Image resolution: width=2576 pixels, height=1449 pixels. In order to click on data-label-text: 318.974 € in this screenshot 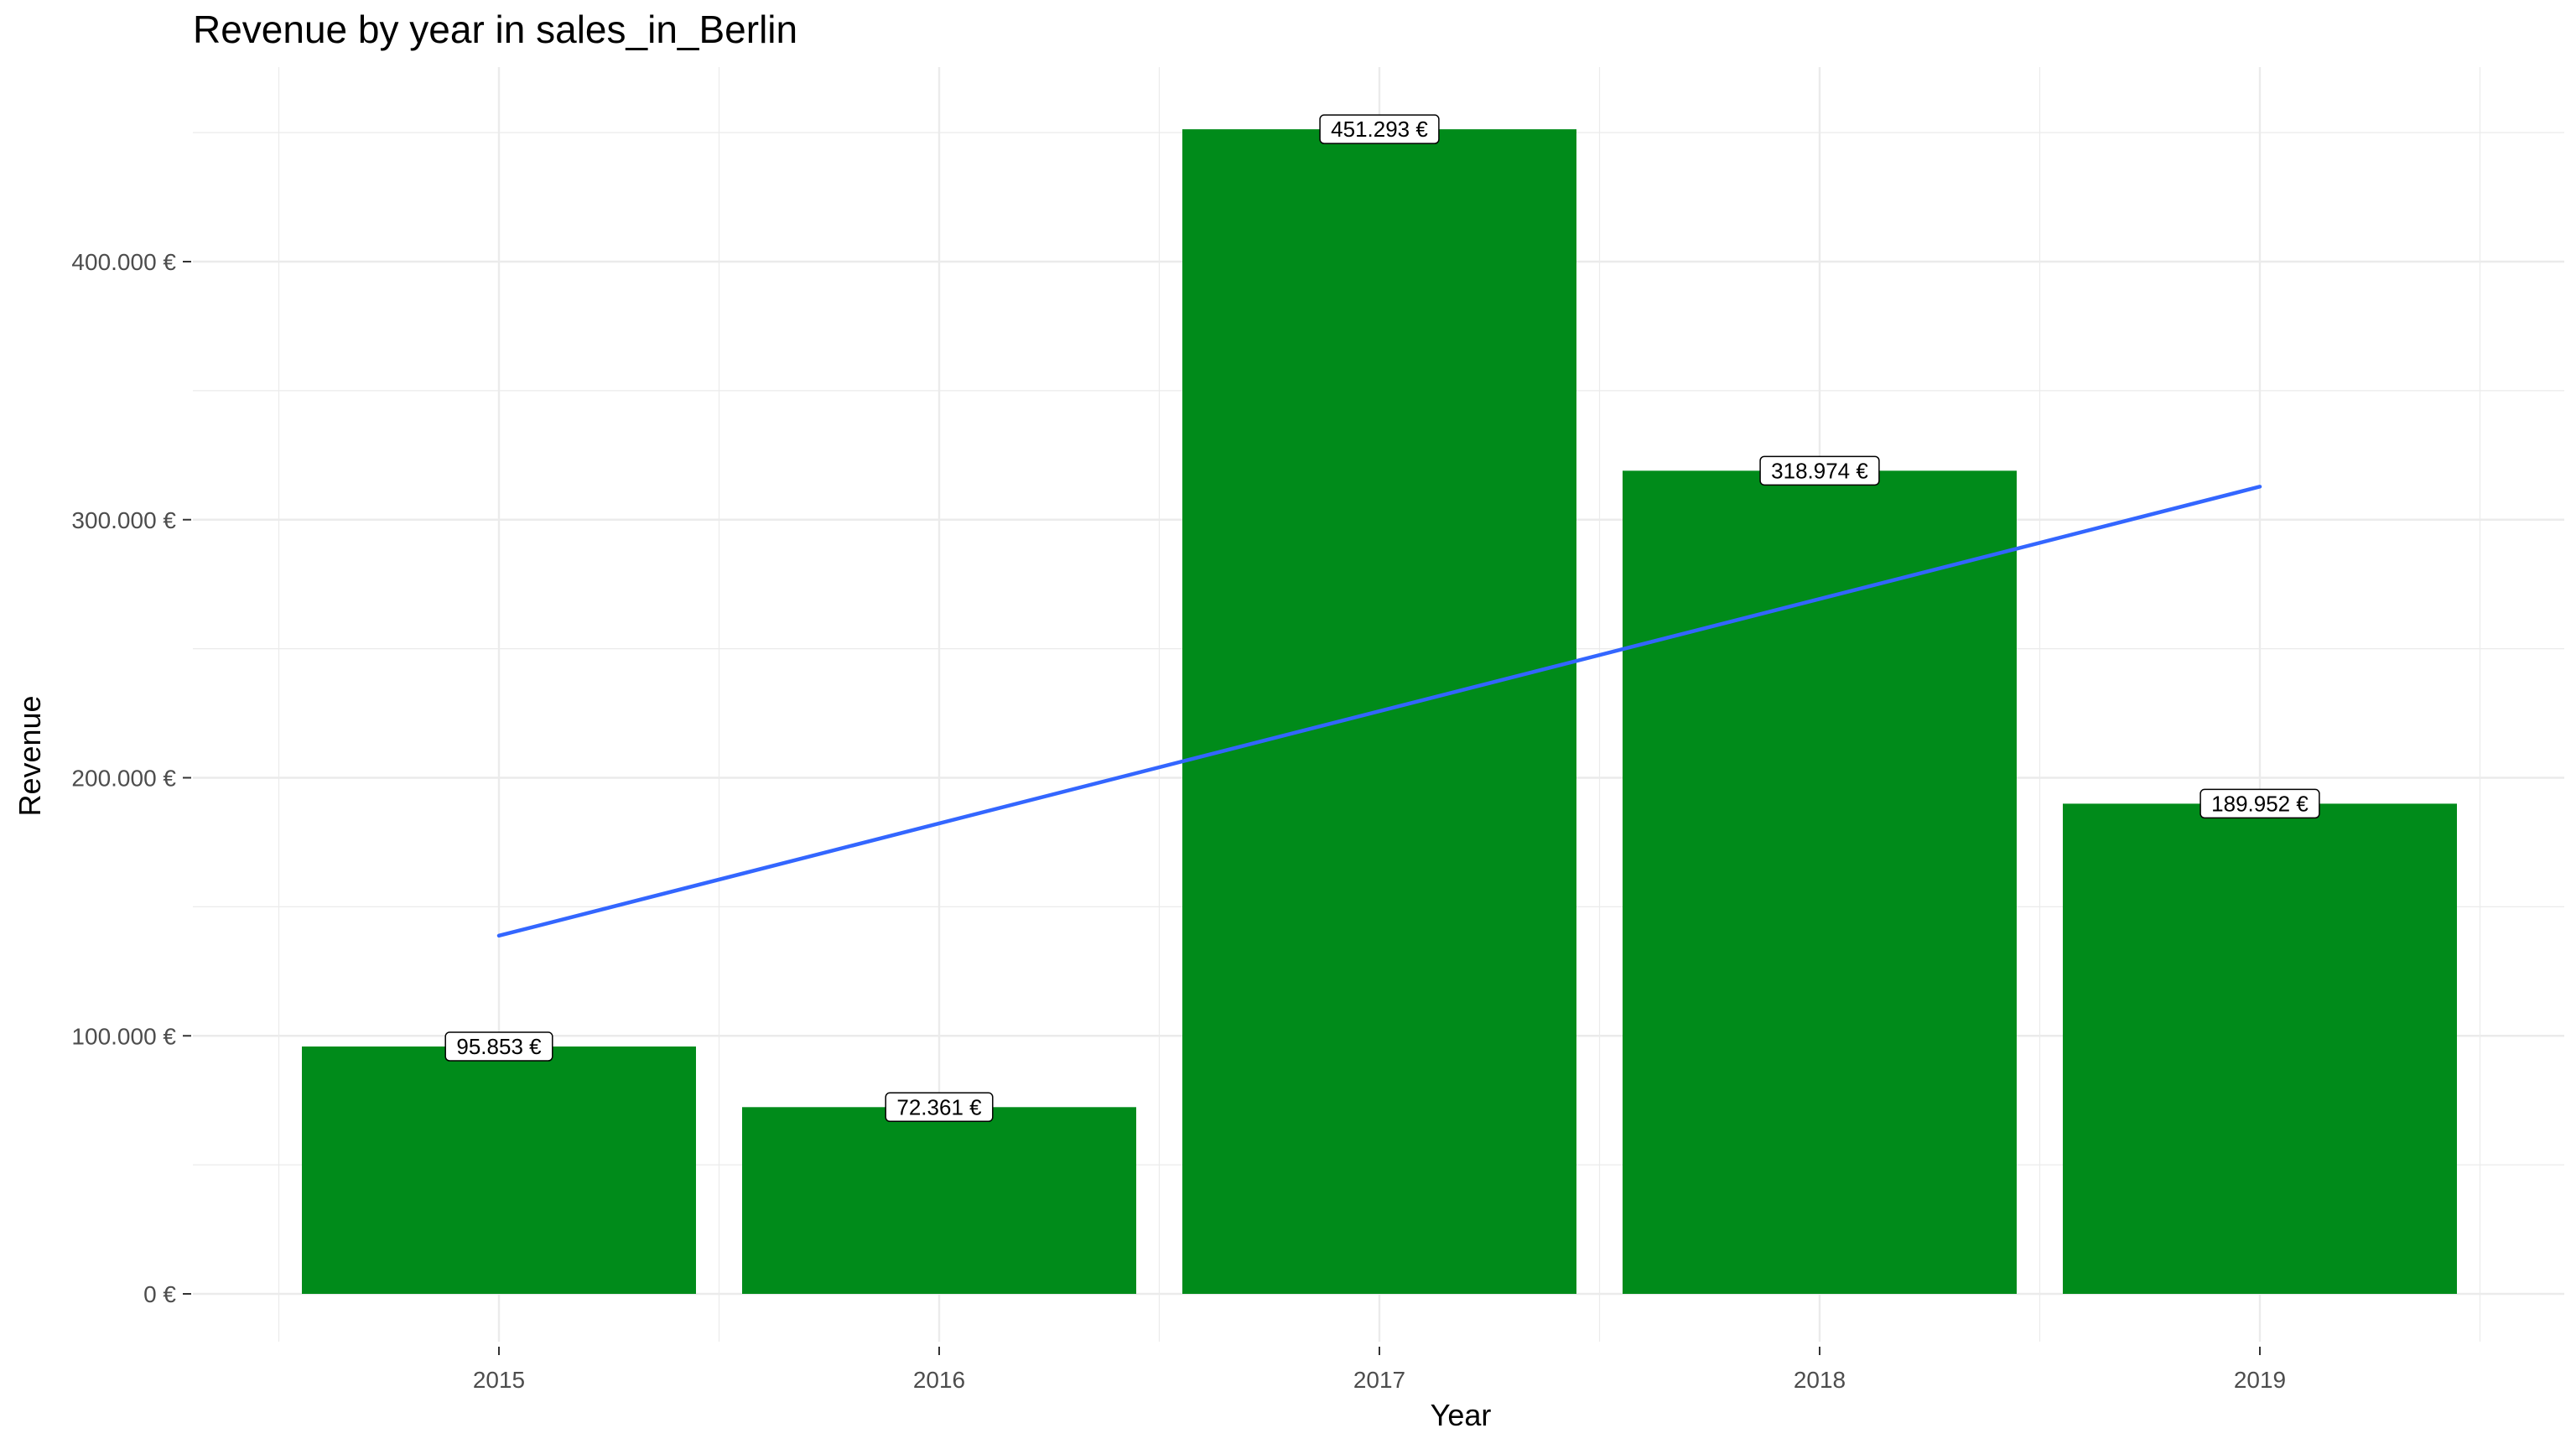, I will do `click(1819, 471)`.